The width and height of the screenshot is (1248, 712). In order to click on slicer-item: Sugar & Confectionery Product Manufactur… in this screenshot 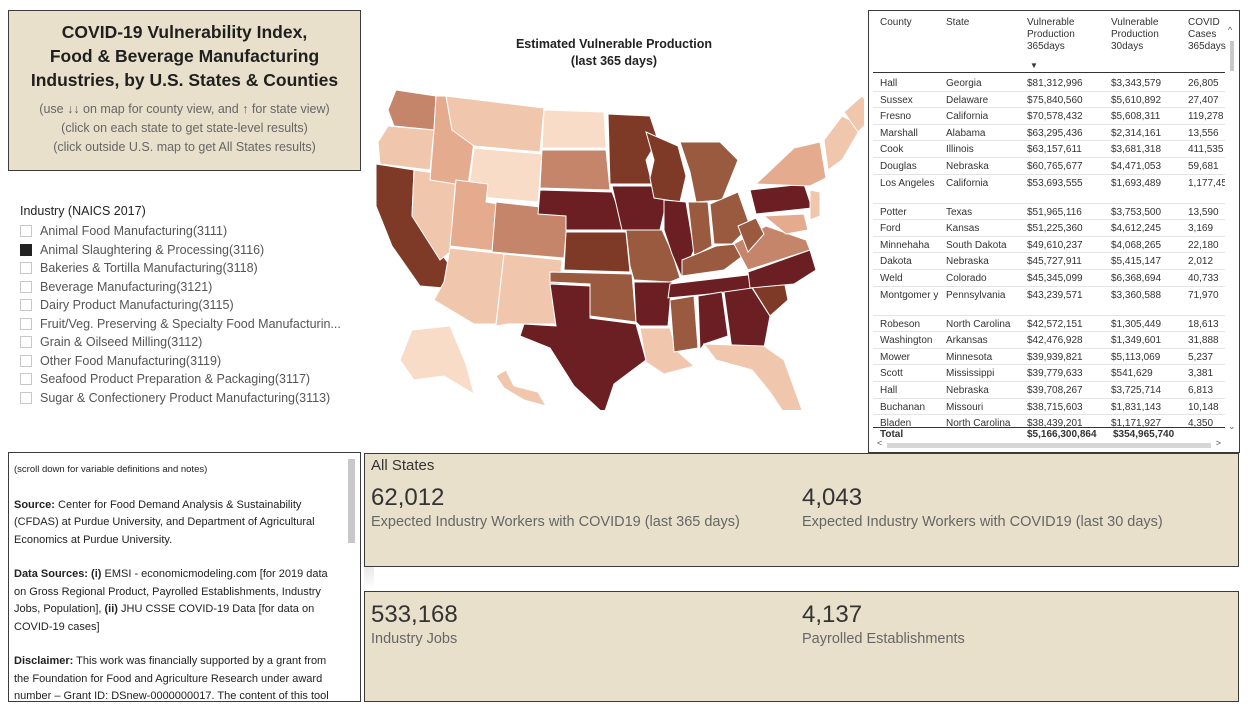, I will do `click(190, 398)`.